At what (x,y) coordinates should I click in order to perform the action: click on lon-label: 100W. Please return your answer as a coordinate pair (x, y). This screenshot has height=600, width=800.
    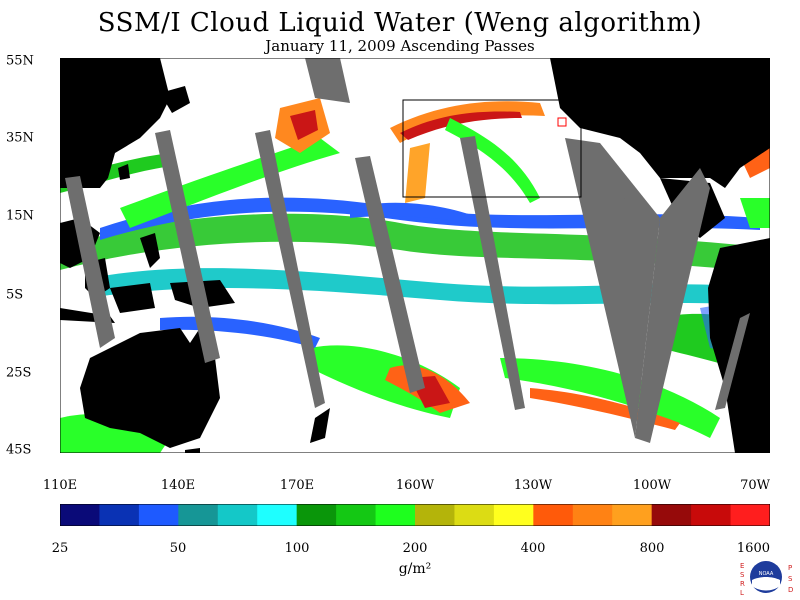
    Looking at the image, I should click on (652, 485).